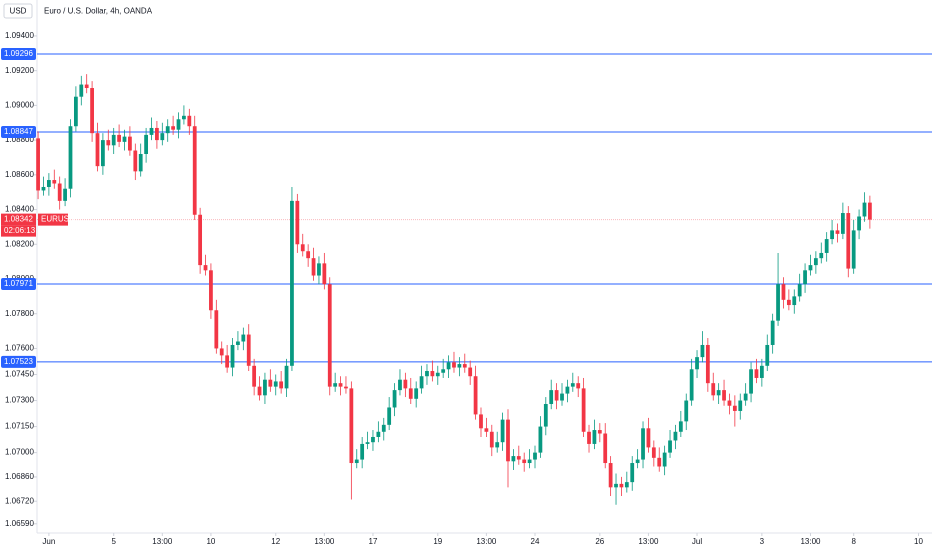 This screenshot has height=550, width=932. I want to click on x-tick-label: 17, so click(373, 541).